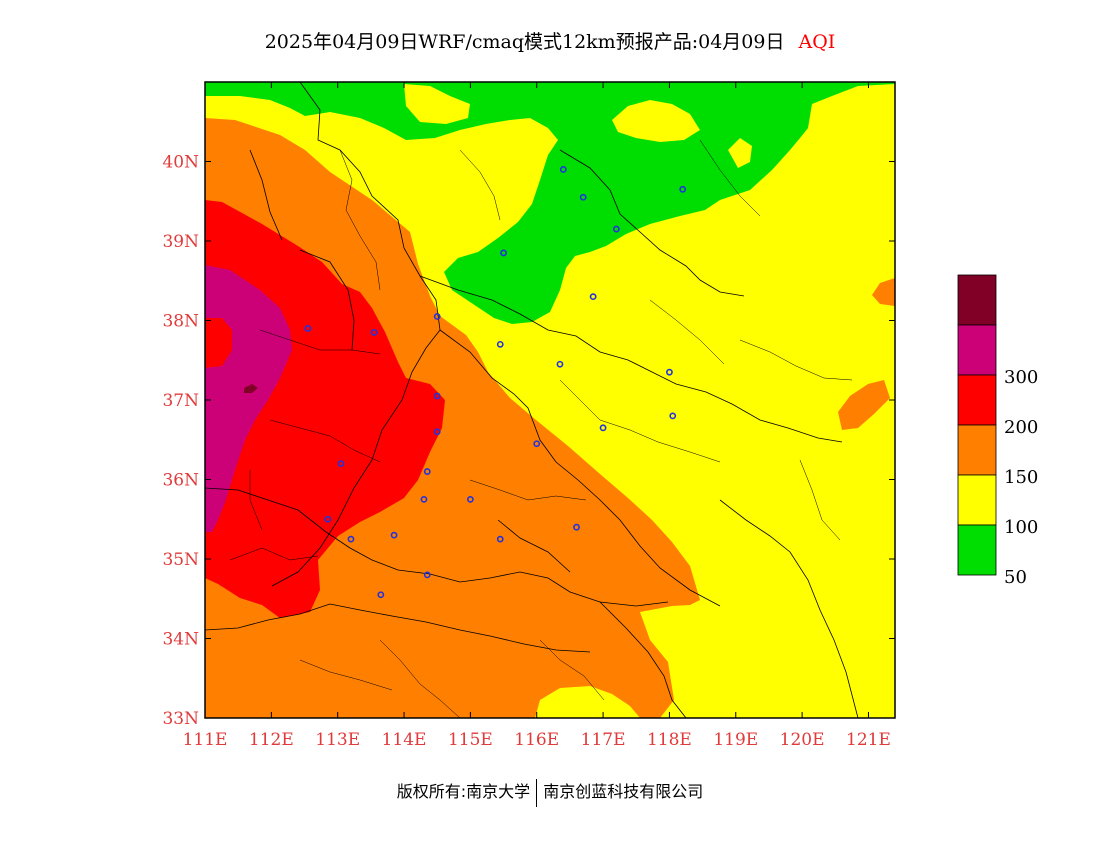  Describe the element at coordinates (623, 791) in the screenshot. I see `copyright-company: 南京创蓝科技有限公司` at that location.